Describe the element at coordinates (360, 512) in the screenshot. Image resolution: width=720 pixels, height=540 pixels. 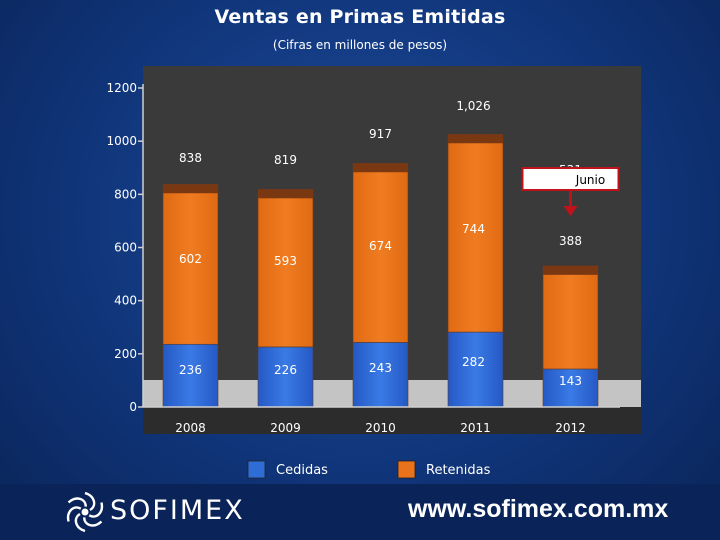
I see `footer-band` at that location.